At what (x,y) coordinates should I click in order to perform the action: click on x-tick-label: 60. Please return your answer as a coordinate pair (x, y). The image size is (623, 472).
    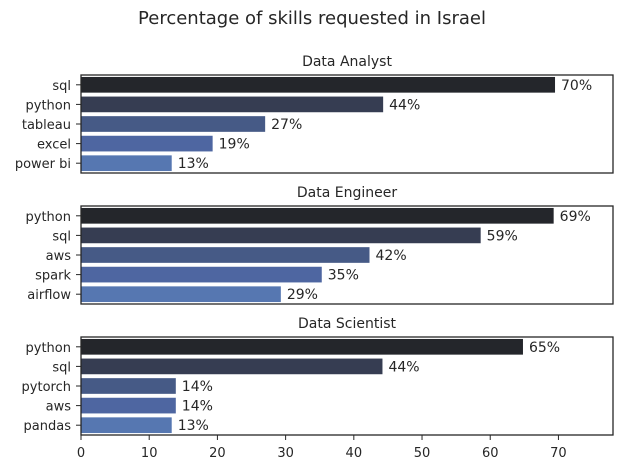
    Looking at the image, I should click on (490, 453).